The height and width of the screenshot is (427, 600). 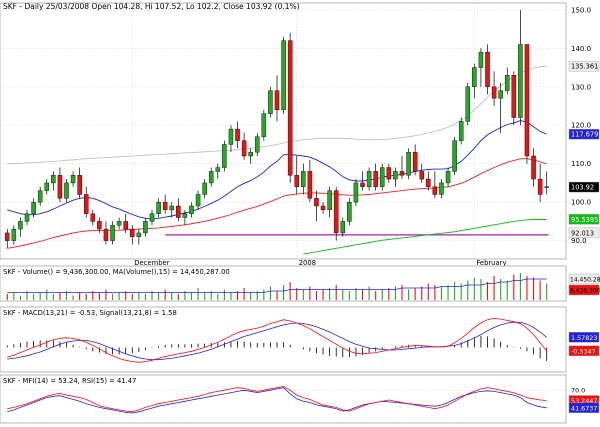 I want to click on y-tick-label: 140.0, so click(x=581, y=49).